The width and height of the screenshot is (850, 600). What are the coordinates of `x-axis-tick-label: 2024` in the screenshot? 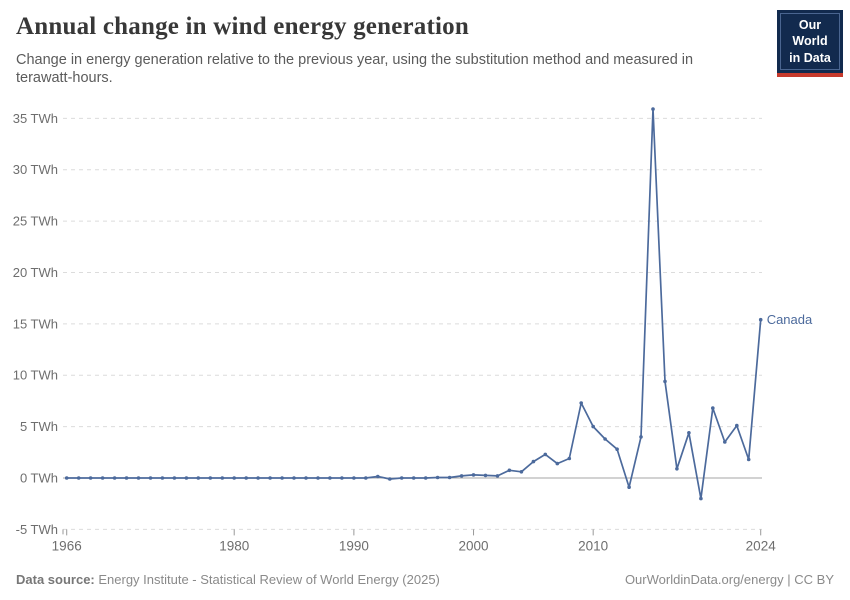 It's located at (761, 545).